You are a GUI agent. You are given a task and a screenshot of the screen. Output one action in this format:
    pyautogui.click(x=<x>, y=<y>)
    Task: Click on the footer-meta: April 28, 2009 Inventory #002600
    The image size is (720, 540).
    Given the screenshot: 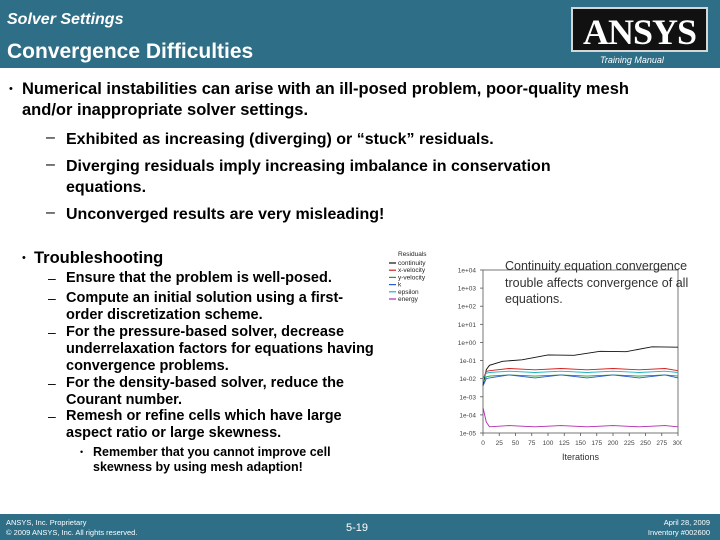 What is the action you would take?
    pyautogui.click(x=679, y=528)
    